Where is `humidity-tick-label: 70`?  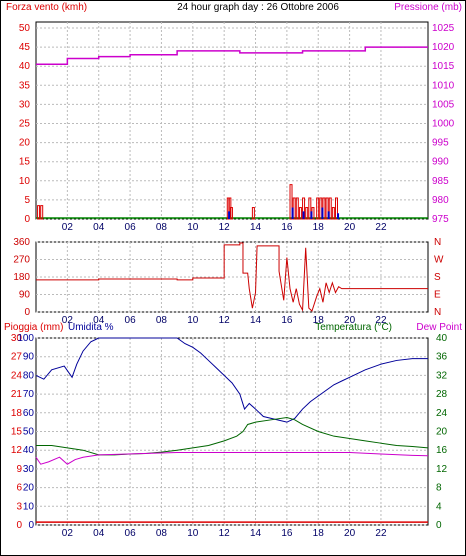 humidity-tick-label: 70 is located at coordinates (29, 394).